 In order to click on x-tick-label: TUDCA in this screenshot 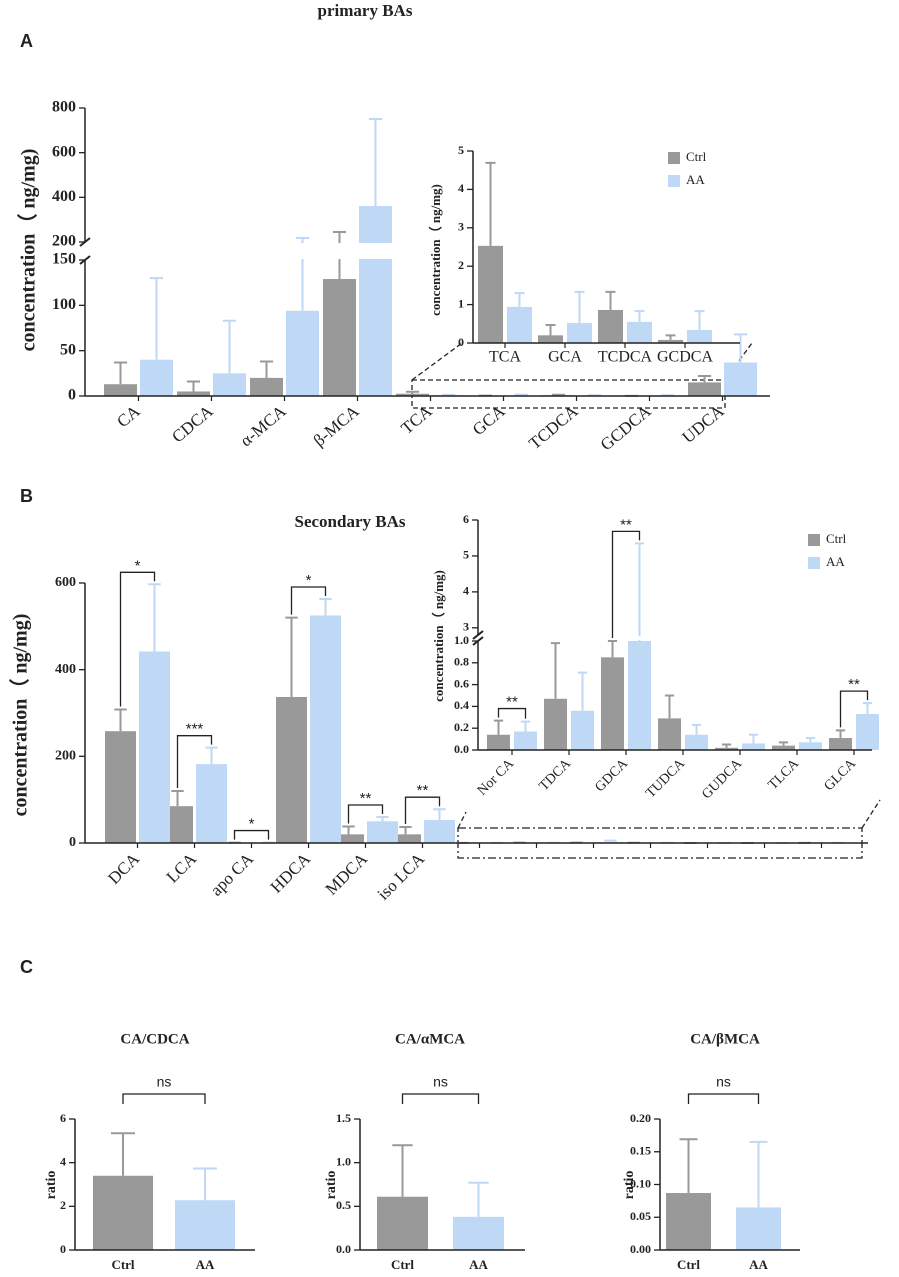, I will do `click(665, 778)`.